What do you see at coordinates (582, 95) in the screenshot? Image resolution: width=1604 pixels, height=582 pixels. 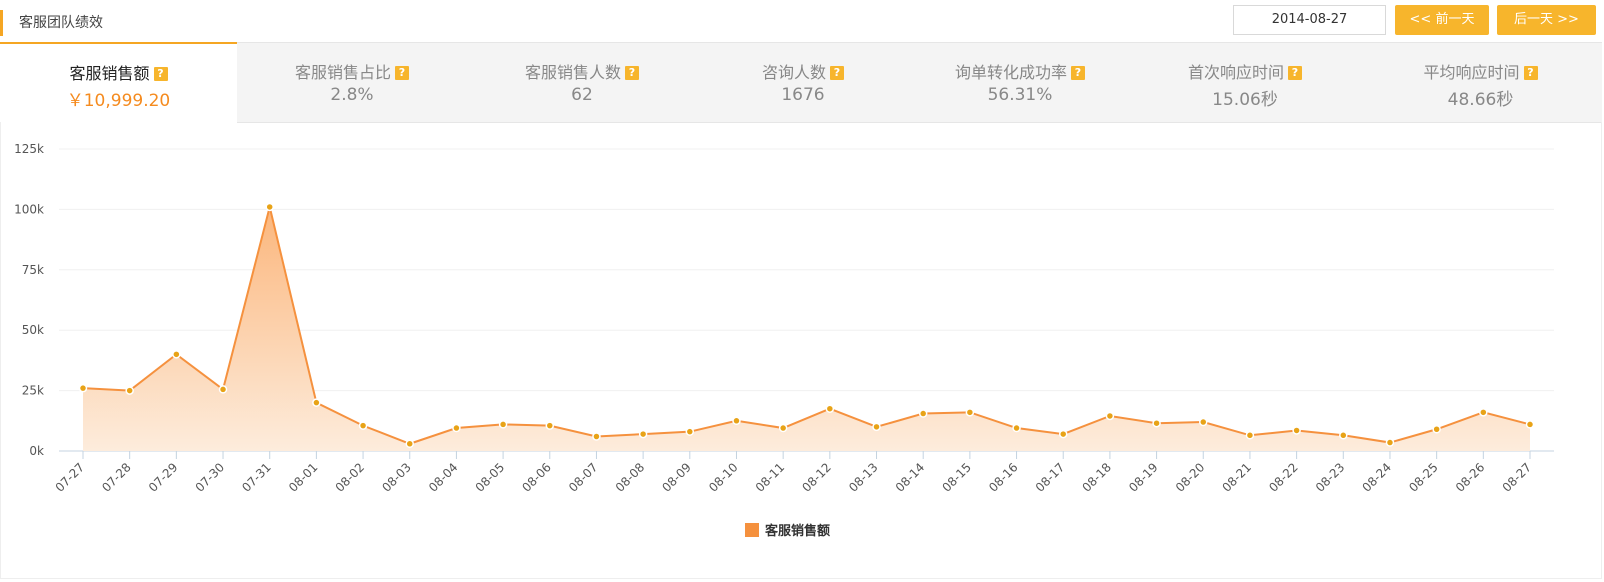 I see `tab-value: 62` at bounding box center [582, 95].